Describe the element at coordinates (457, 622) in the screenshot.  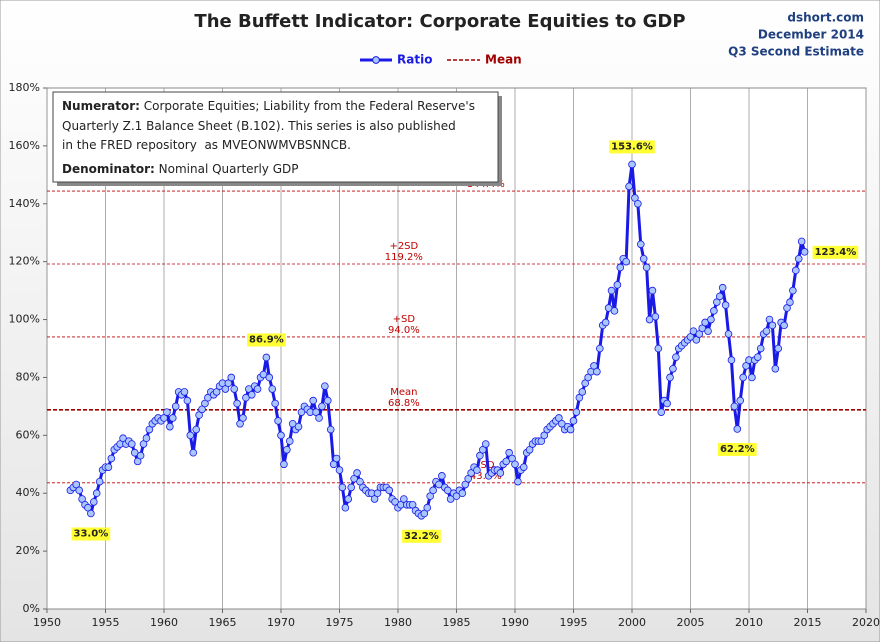
I see `x-tick-label: 1985` at that location.